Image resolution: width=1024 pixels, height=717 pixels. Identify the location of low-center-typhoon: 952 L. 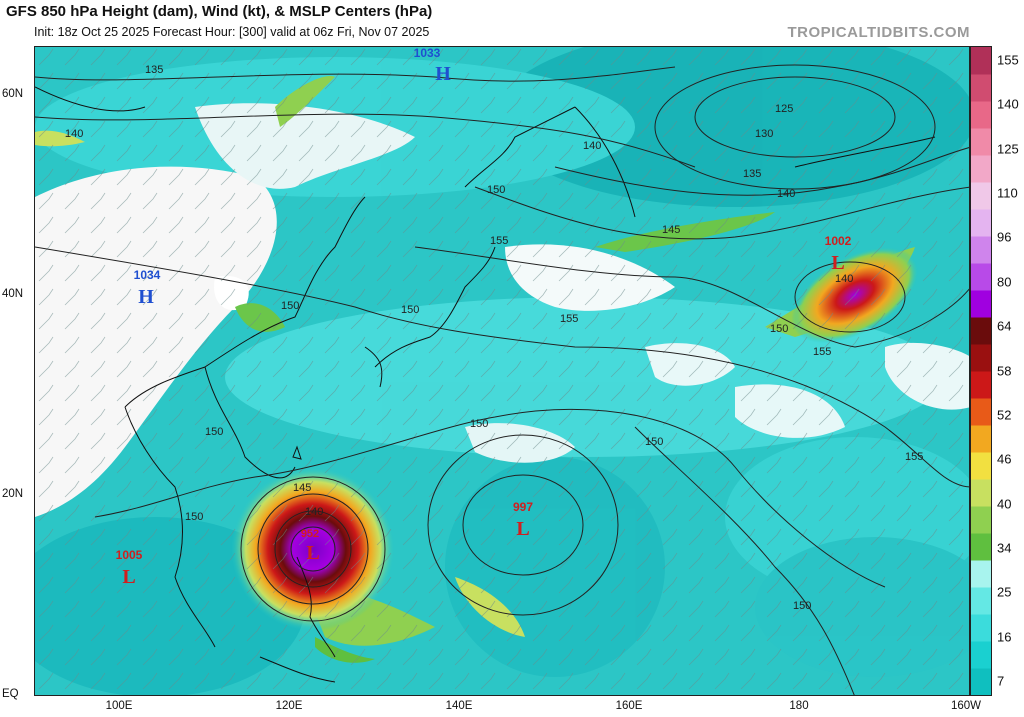
(310, 546).